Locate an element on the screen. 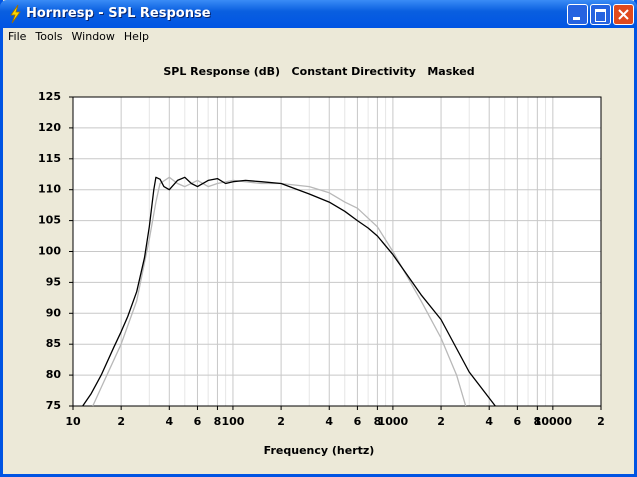  y-tick-label: 75 is located at coordinates (53, 405).